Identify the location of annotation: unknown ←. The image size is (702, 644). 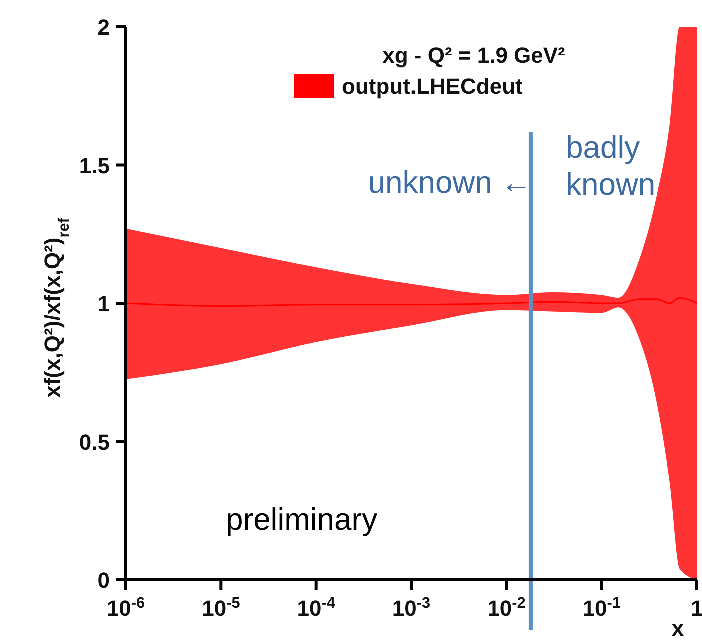
(450, 182).